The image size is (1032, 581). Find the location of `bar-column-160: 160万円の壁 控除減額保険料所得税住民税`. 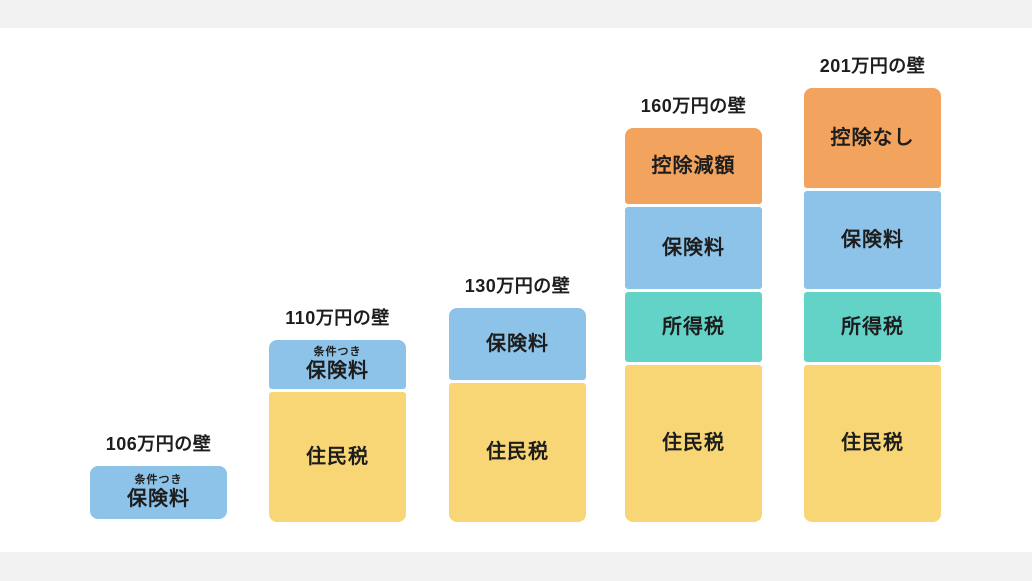

bar-column-160: 160万円の壁 控除減額保険料所得税住民税 is located at coordinates (693, 307).